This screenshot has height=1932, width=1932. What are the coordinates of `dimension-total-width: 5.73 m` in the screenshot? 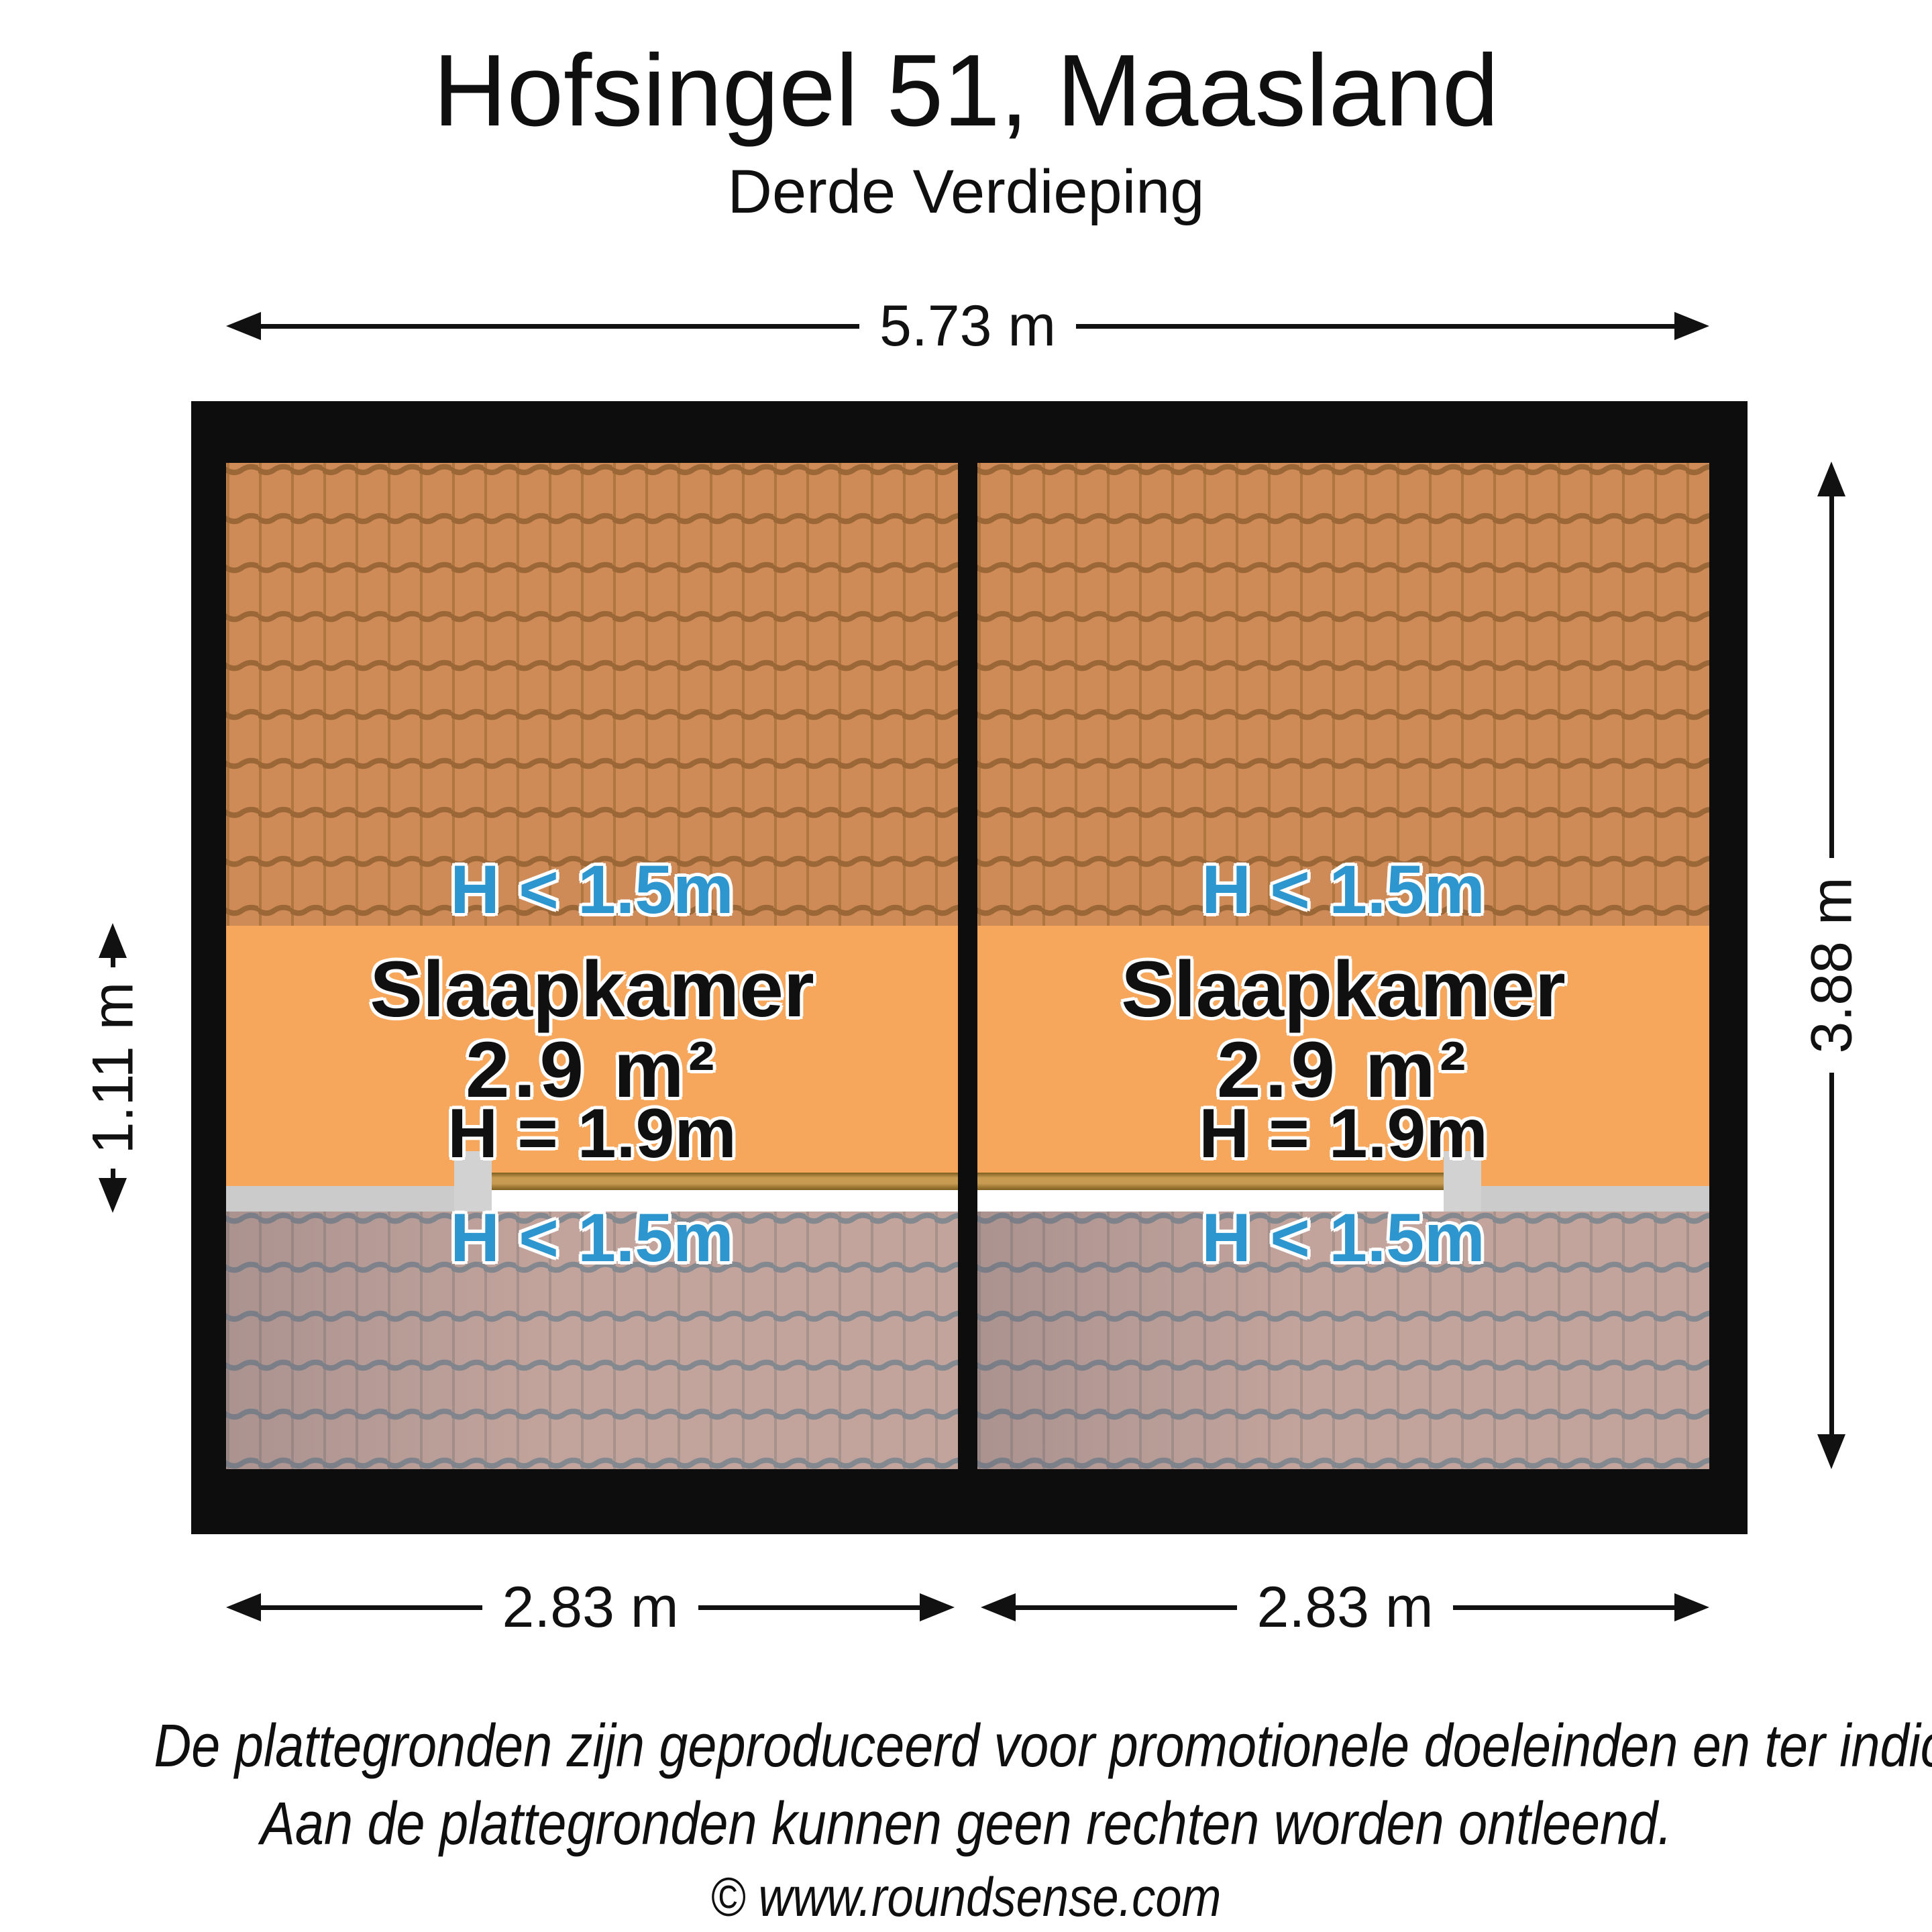 It's located at (968, 326).